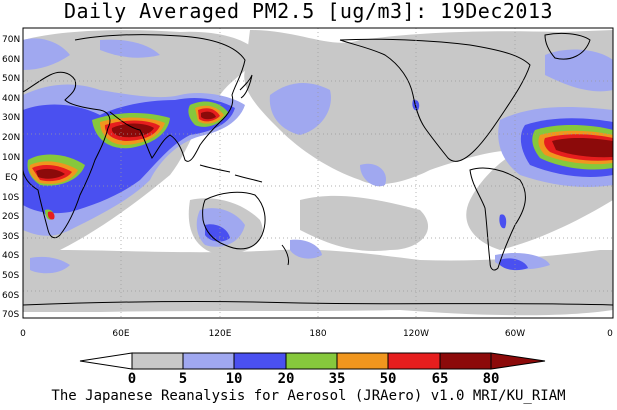 The image size is (617, 410). I want to click on lat-tick-label: 20N, so click(11, 138).